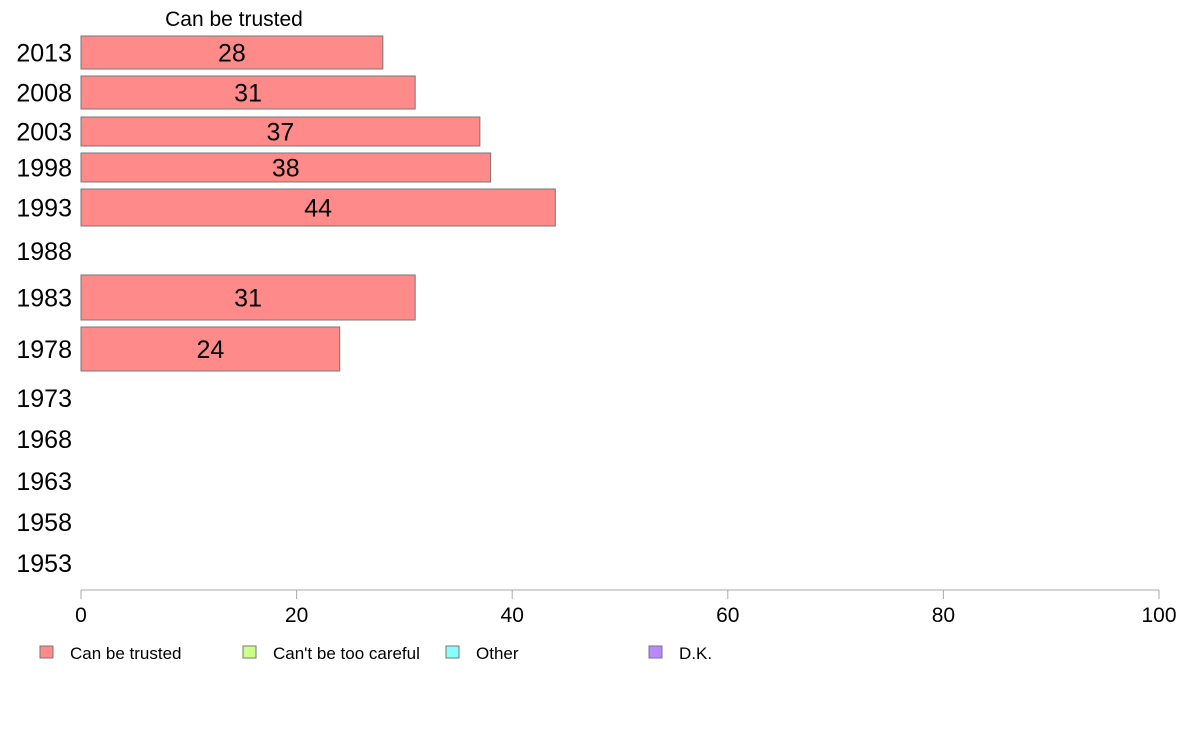  I want to click on bar-value-label-1983: 31, so click(248, 299).